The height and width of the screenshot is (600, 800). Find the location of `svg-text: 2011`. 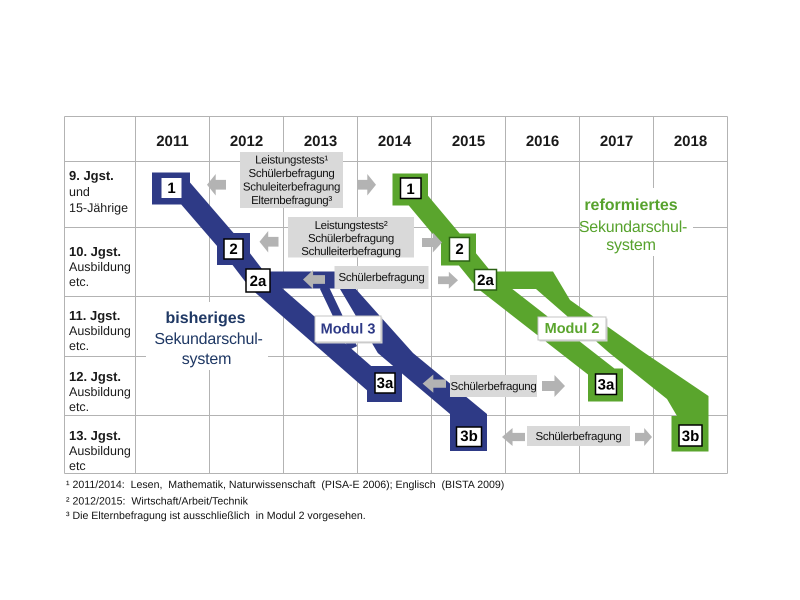

svg-text: 2011 is located at coordinates (172, 141).